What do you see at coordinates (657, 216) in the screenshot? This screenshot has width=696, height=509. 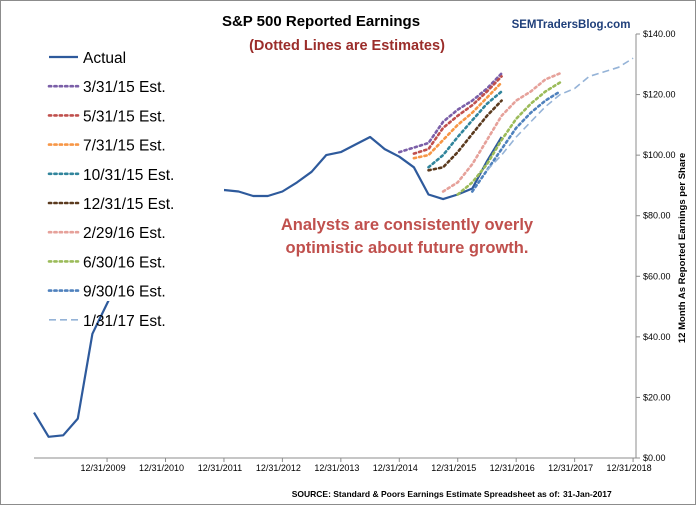 I see `y-tick-label: $80.00` at bounding box center [657, 216].